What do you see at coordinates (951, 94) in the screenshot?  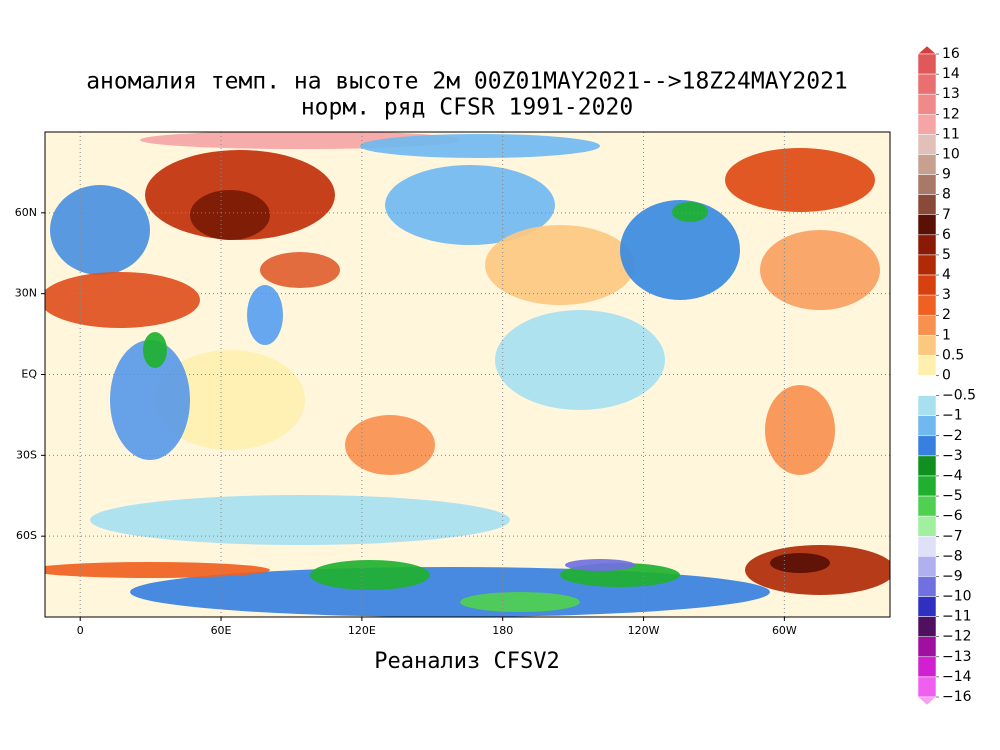 I see `colorbar-label: 13` at bounding box center [951, 94].